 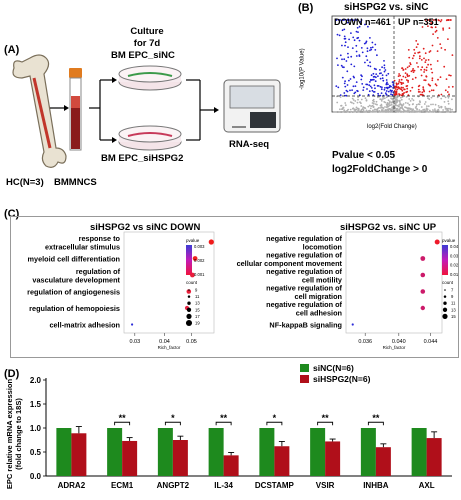 What do you see at coordinates (249, 144) in the screenshot?
I see `rna-seq-label: RNA-seq` at bounding box center [249, 144].